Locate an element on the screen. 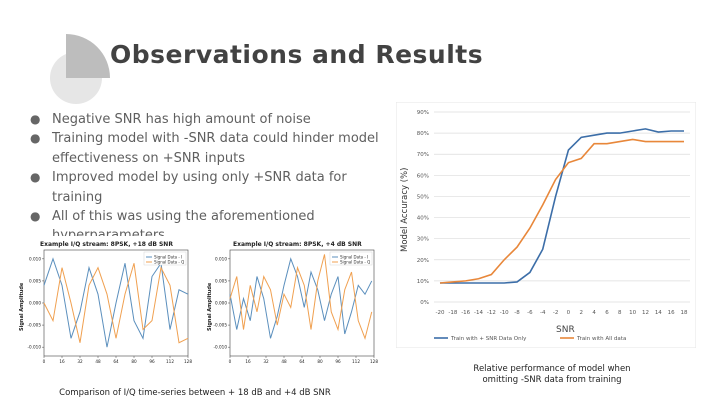 This screenshot has height=405, width=720. plot-frame is located at coordinates (302, 303).